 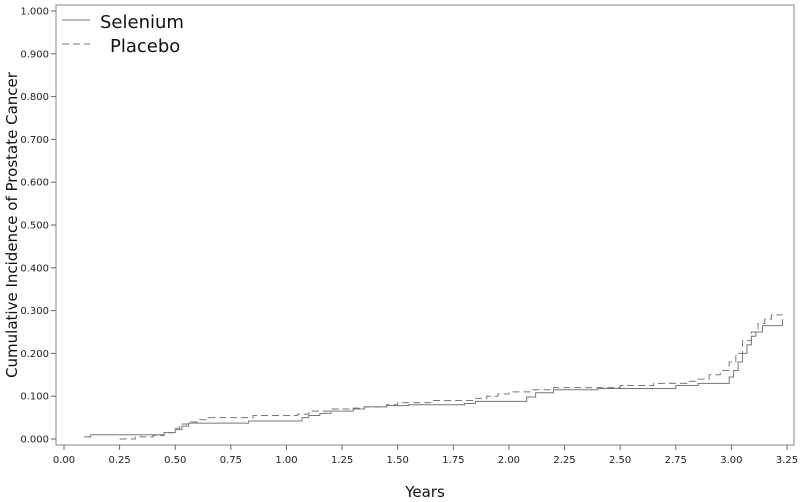 What do you see at coordinates (34, 268) in the screenshot?
I see `y-tick-label: 0.400` at bounding box center [34, 268].